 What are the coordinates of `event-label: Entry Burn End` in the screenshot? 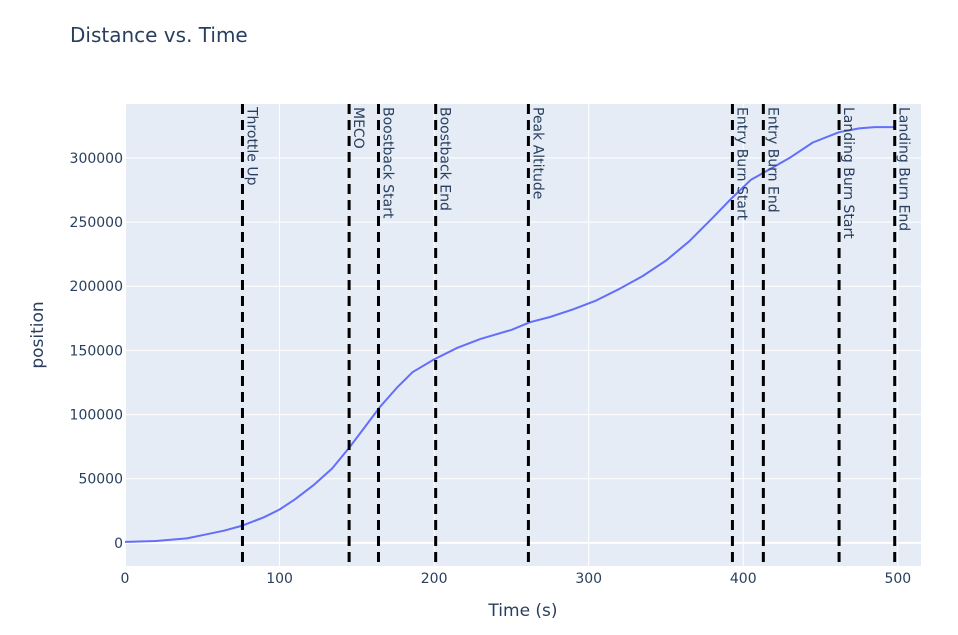 It's located at (772, 160).